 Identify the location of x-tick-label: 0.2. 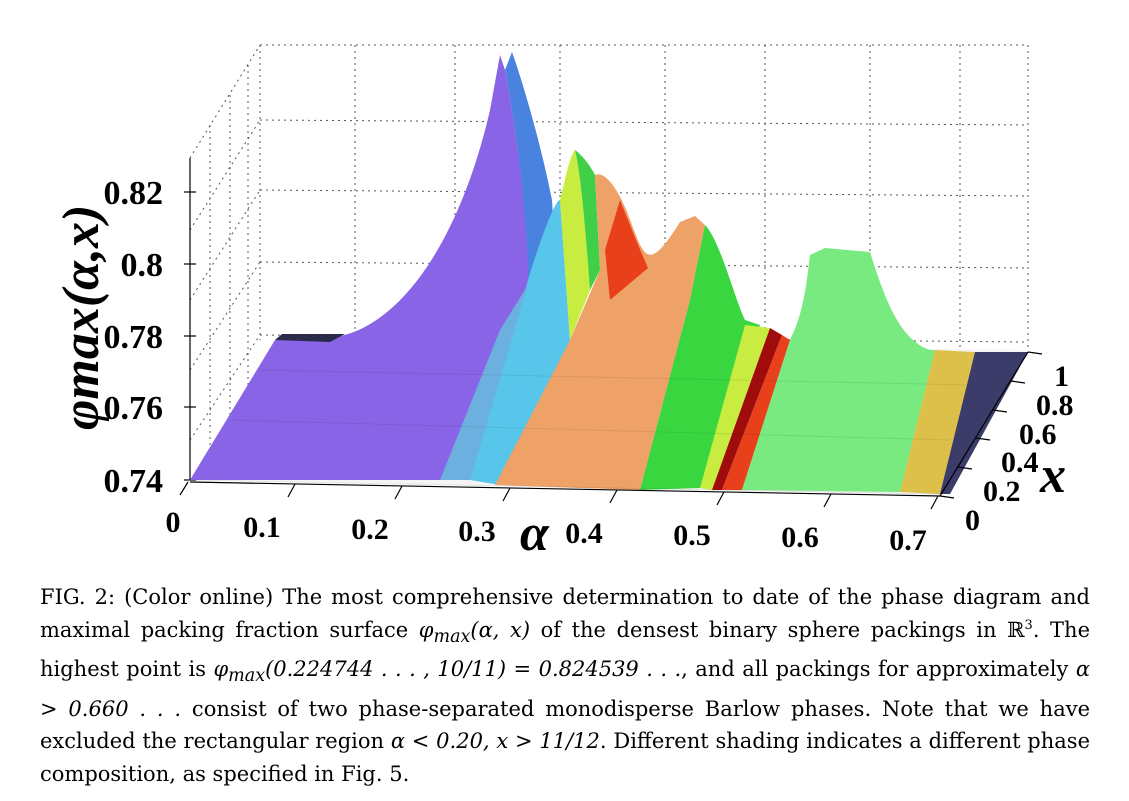
(370, 529).